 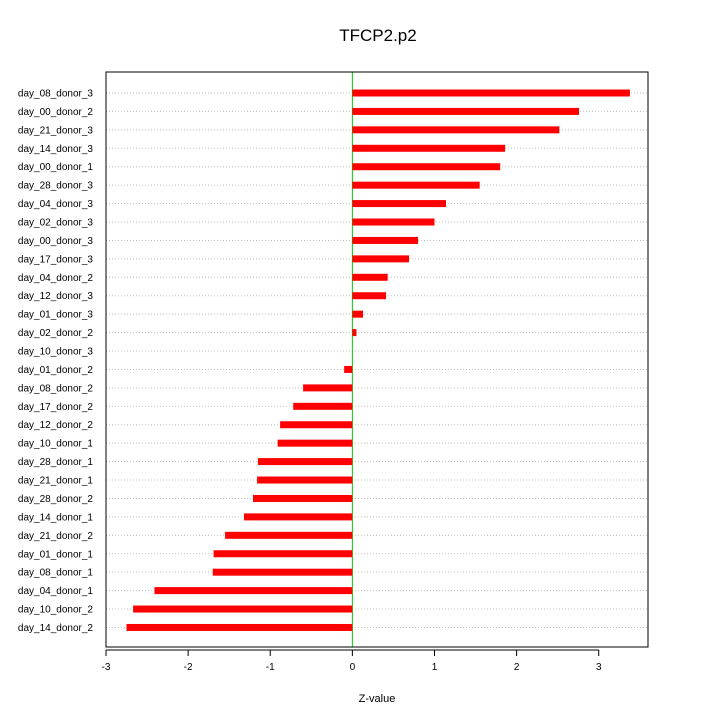 I want to click on x-tick-label: 1, so click(x=435, y=667).